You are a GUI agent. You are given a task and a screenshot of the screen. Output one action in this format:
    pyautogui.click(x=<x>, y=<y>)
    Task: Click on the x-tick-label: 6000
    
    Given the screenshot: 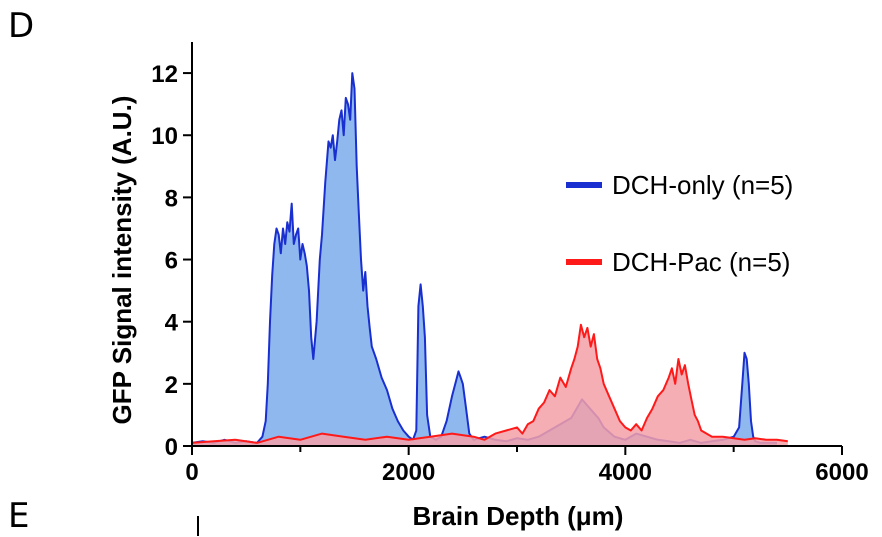 What is the action you would take?
    pyautogui.click(x=841, y=472)
    